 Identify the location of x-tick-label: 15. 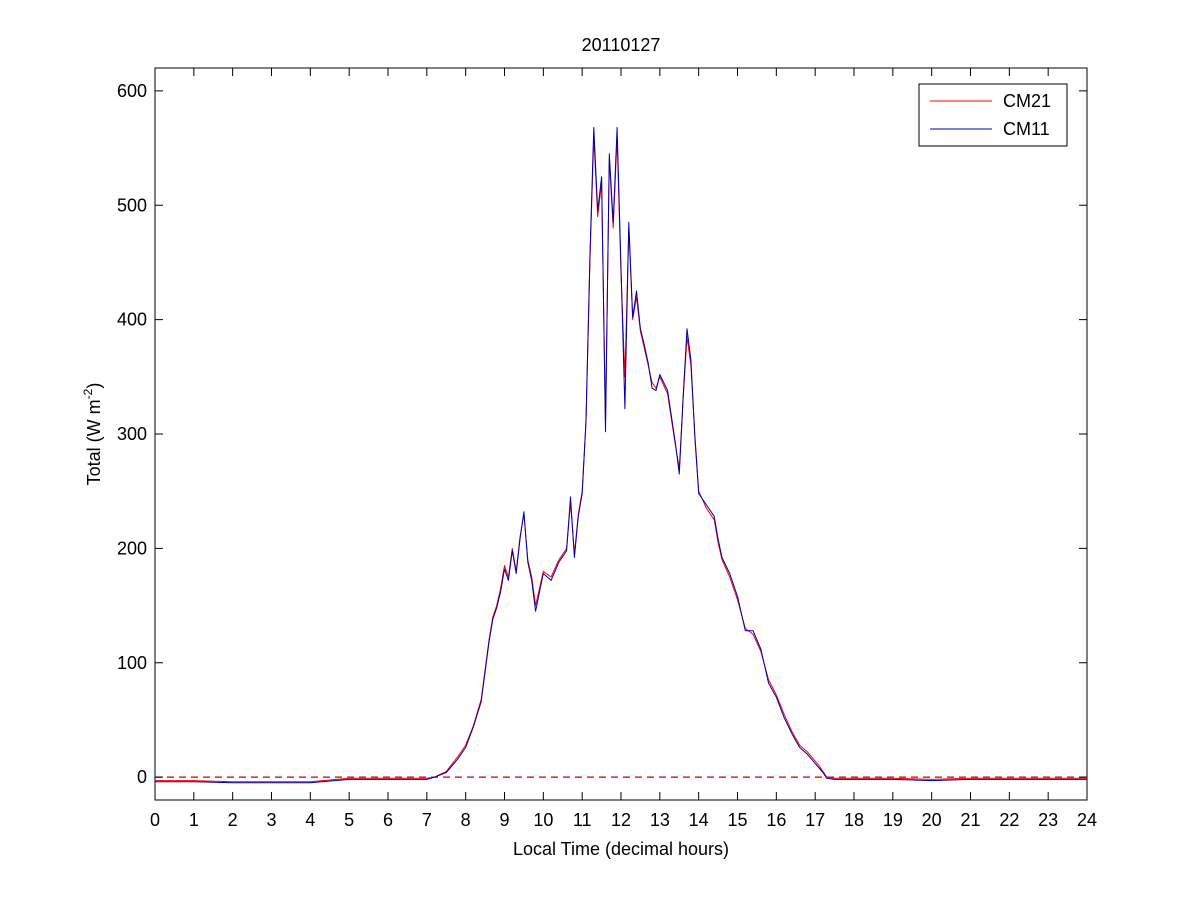
(737, 820).